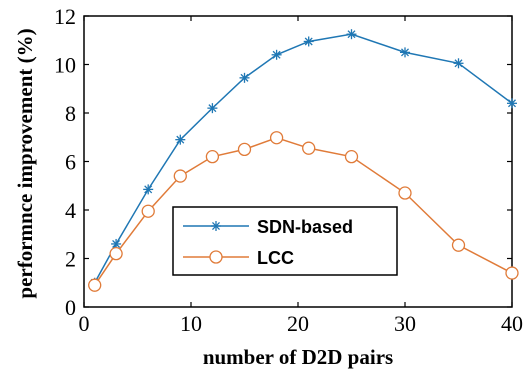  Describe the element at coordinates (512, 323) in the screenshot. I see `x-tick-label: 40` at that location.